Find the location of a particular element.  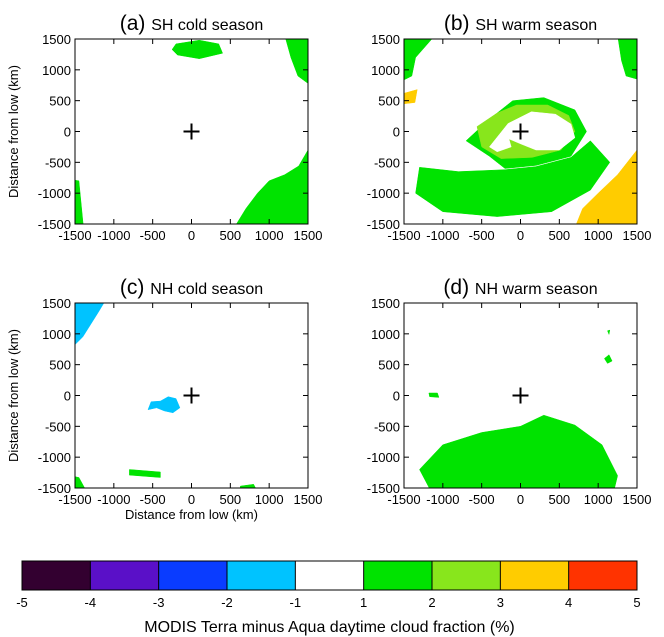

panel-letter: (c) is located at coordinates (135, 287).